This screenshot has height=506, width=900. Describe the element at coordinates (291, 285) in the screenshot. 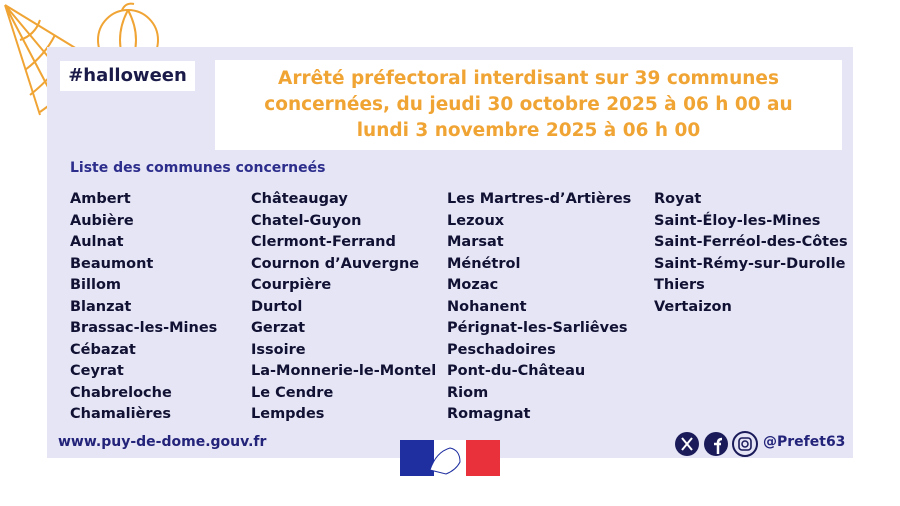

I see `commune-name: Courpière` at that location.